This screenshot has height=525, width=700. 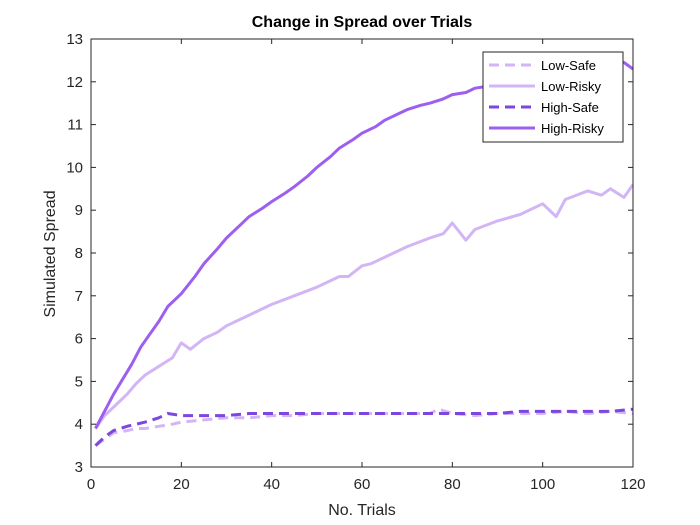 I want to click on x-axis-label: No. Trials, so click(x=362, y=510).